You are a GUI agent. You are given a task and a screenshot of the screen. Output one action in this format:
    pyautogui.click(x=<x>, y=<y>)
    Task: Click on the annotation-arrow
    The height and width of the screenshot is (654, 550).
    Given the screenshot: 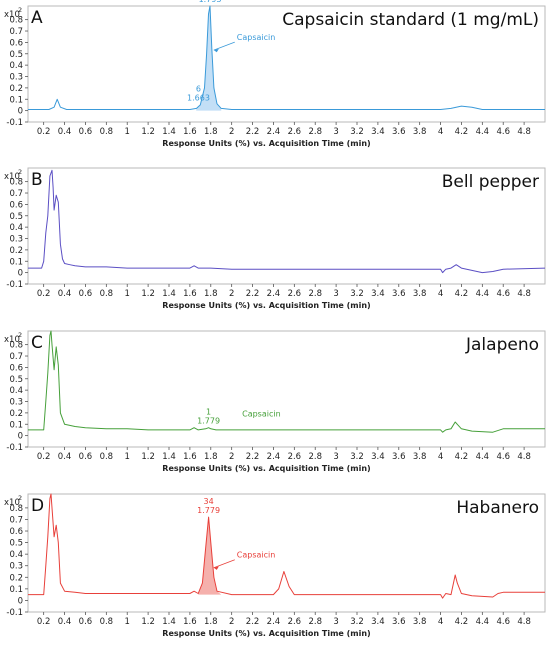 What is the action you would take?
    pyautogui.click(x=224, y=46)
    